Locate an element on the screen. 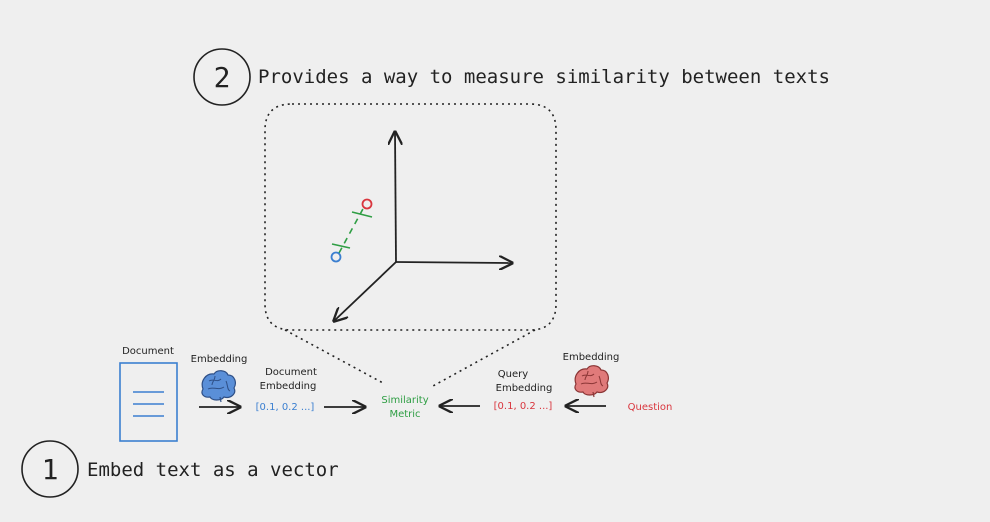 The height and width of the screenshot is (522, 990). document-point is located at coordinates (336, 257).